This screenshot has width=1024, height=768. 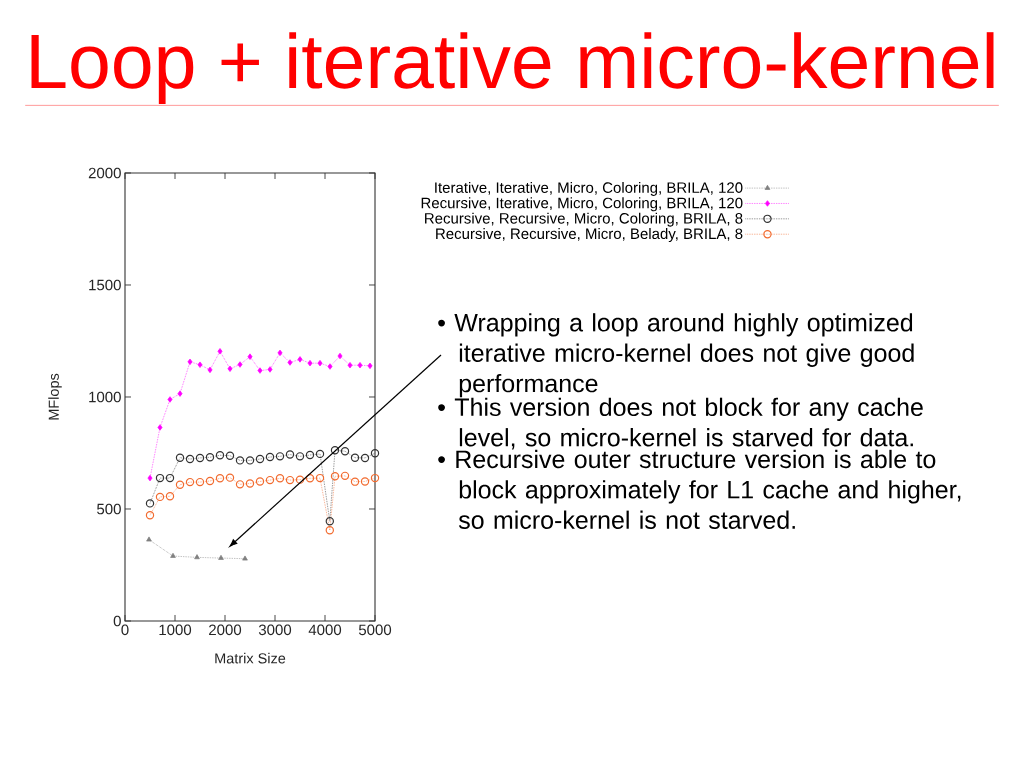 What do you see at coordinates (512, 68) in the screenshot?
I see `chart-title: Loop + iterative micro-kernel` at bounding box center [512, 68].